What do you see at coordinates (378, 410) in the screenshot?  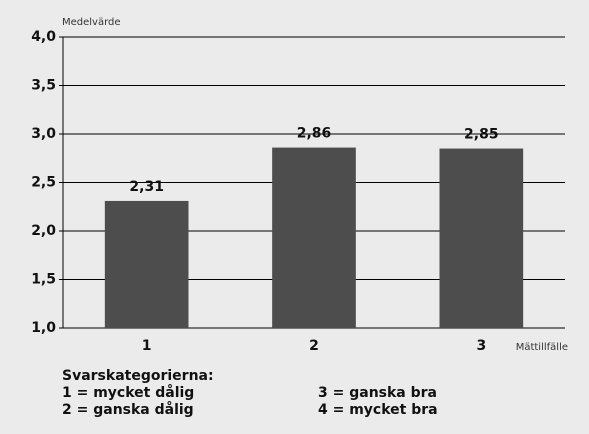 I see `note-item: 4 = mycket bra` at bounding box center [378, 410].